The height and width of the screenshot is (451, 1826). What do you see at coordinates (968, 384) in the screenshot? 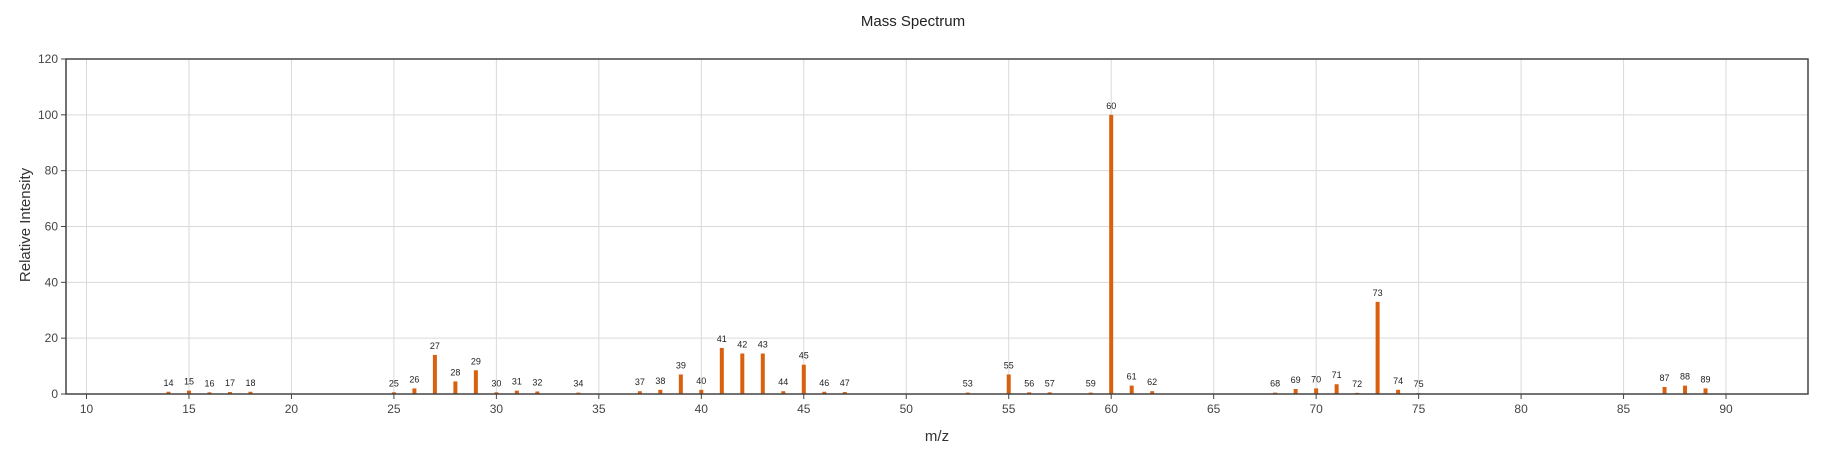
I see `bar-value-label: 53` at bounding box center [968, 384].